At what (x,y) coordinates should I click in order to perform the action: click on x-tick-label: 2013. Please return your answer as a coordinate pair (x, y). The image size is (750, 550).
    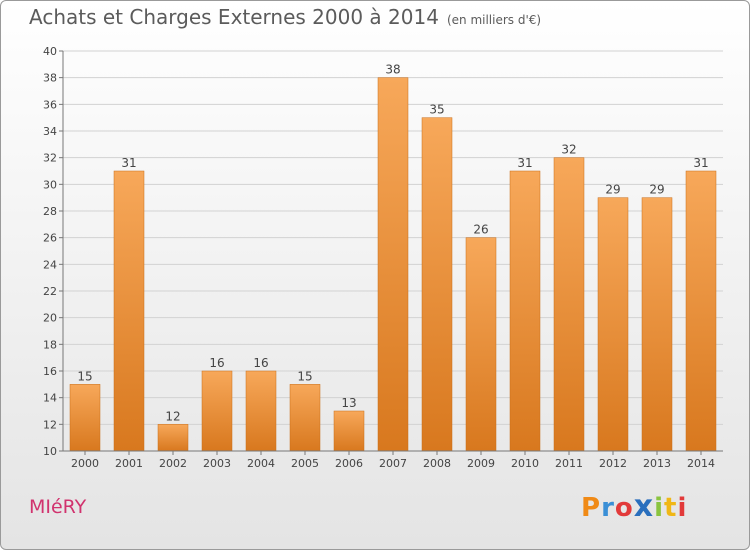
    Looking at the image, I should click on (657, 463).